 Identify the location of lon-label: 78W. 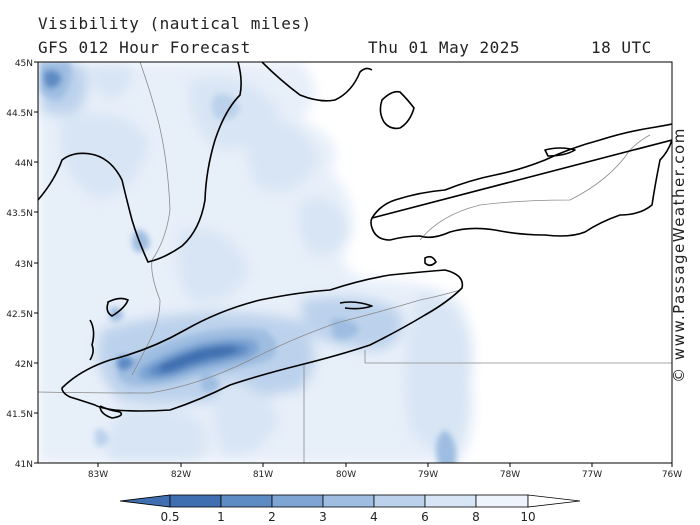
(510, 475).